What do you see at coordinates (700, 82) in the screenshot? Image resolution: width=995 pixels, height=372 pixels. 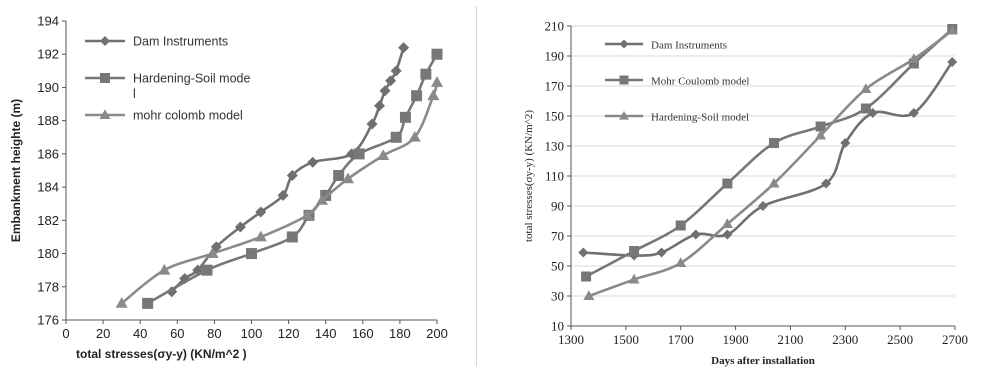 I see `legend-label: Mohr Coulomb model` at bounding box center [700, 82].